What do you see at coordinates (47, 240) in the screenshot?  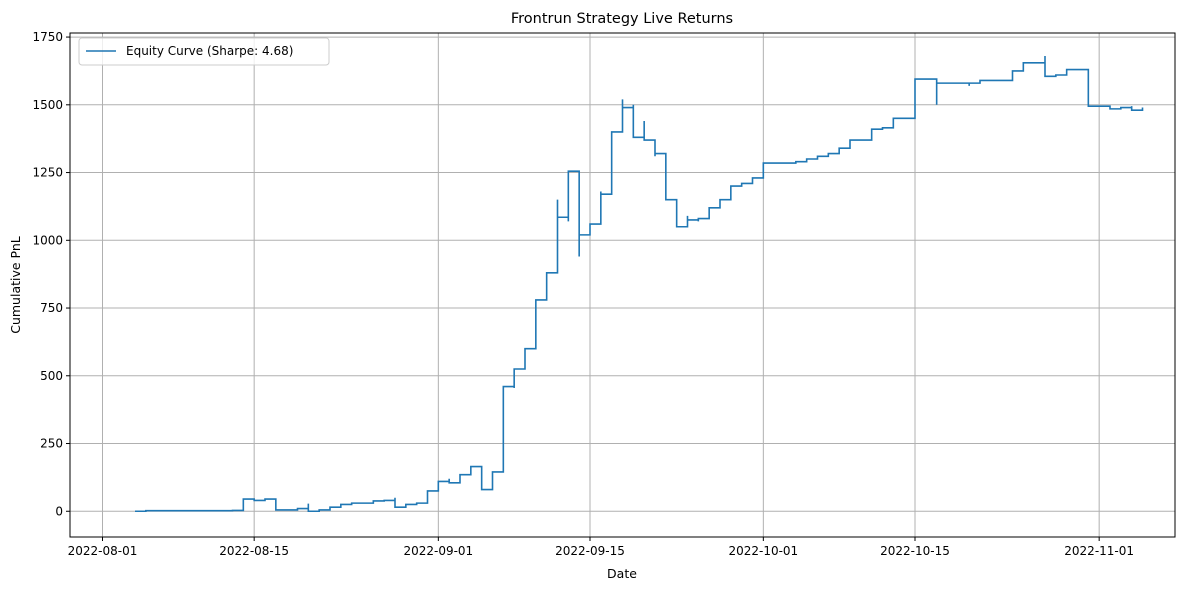 I see `y-tick-label: 1000` at bounding box center [47, 240].